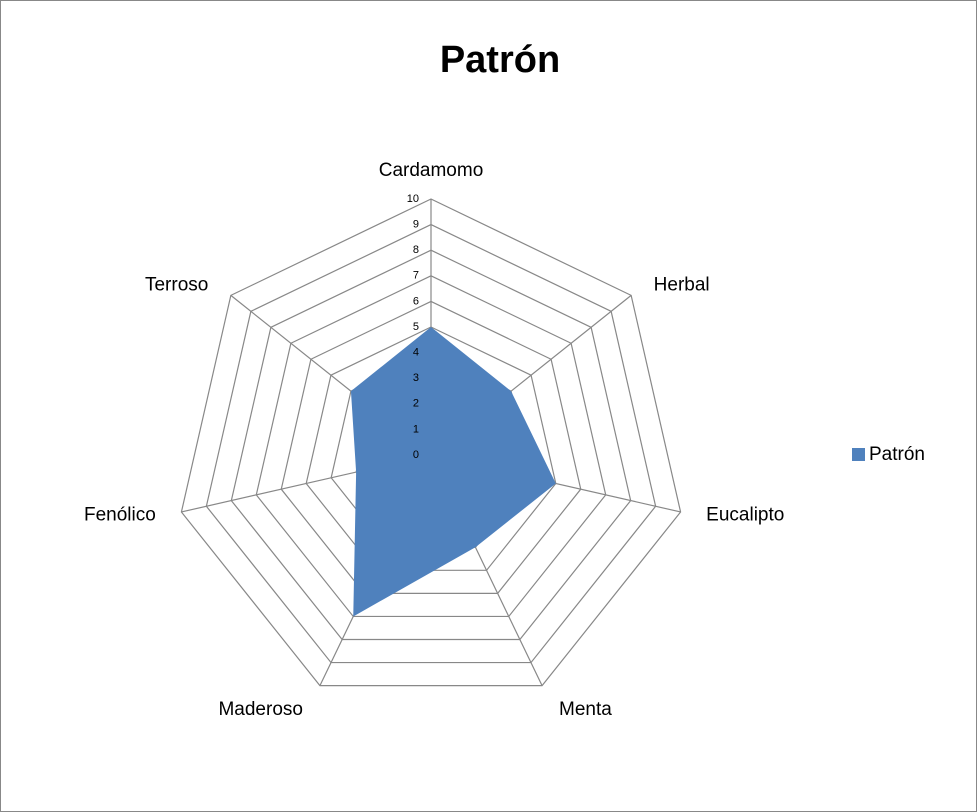 The image size is (977, 812). I want to click on legend-label: Patrón, so click(897, 454).